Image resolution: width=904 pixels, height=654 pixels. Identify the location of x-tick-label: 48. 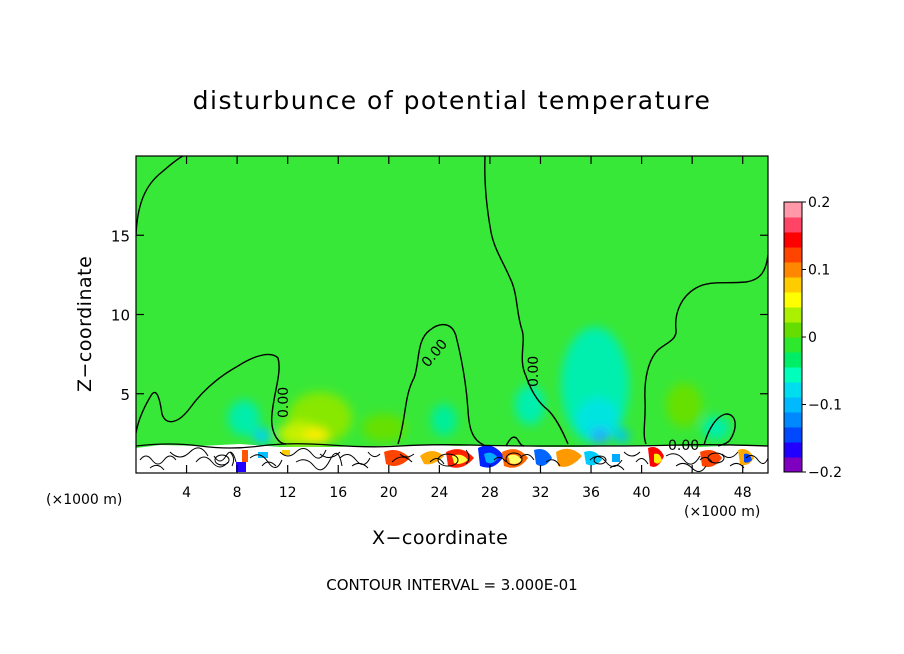
(743, 493).